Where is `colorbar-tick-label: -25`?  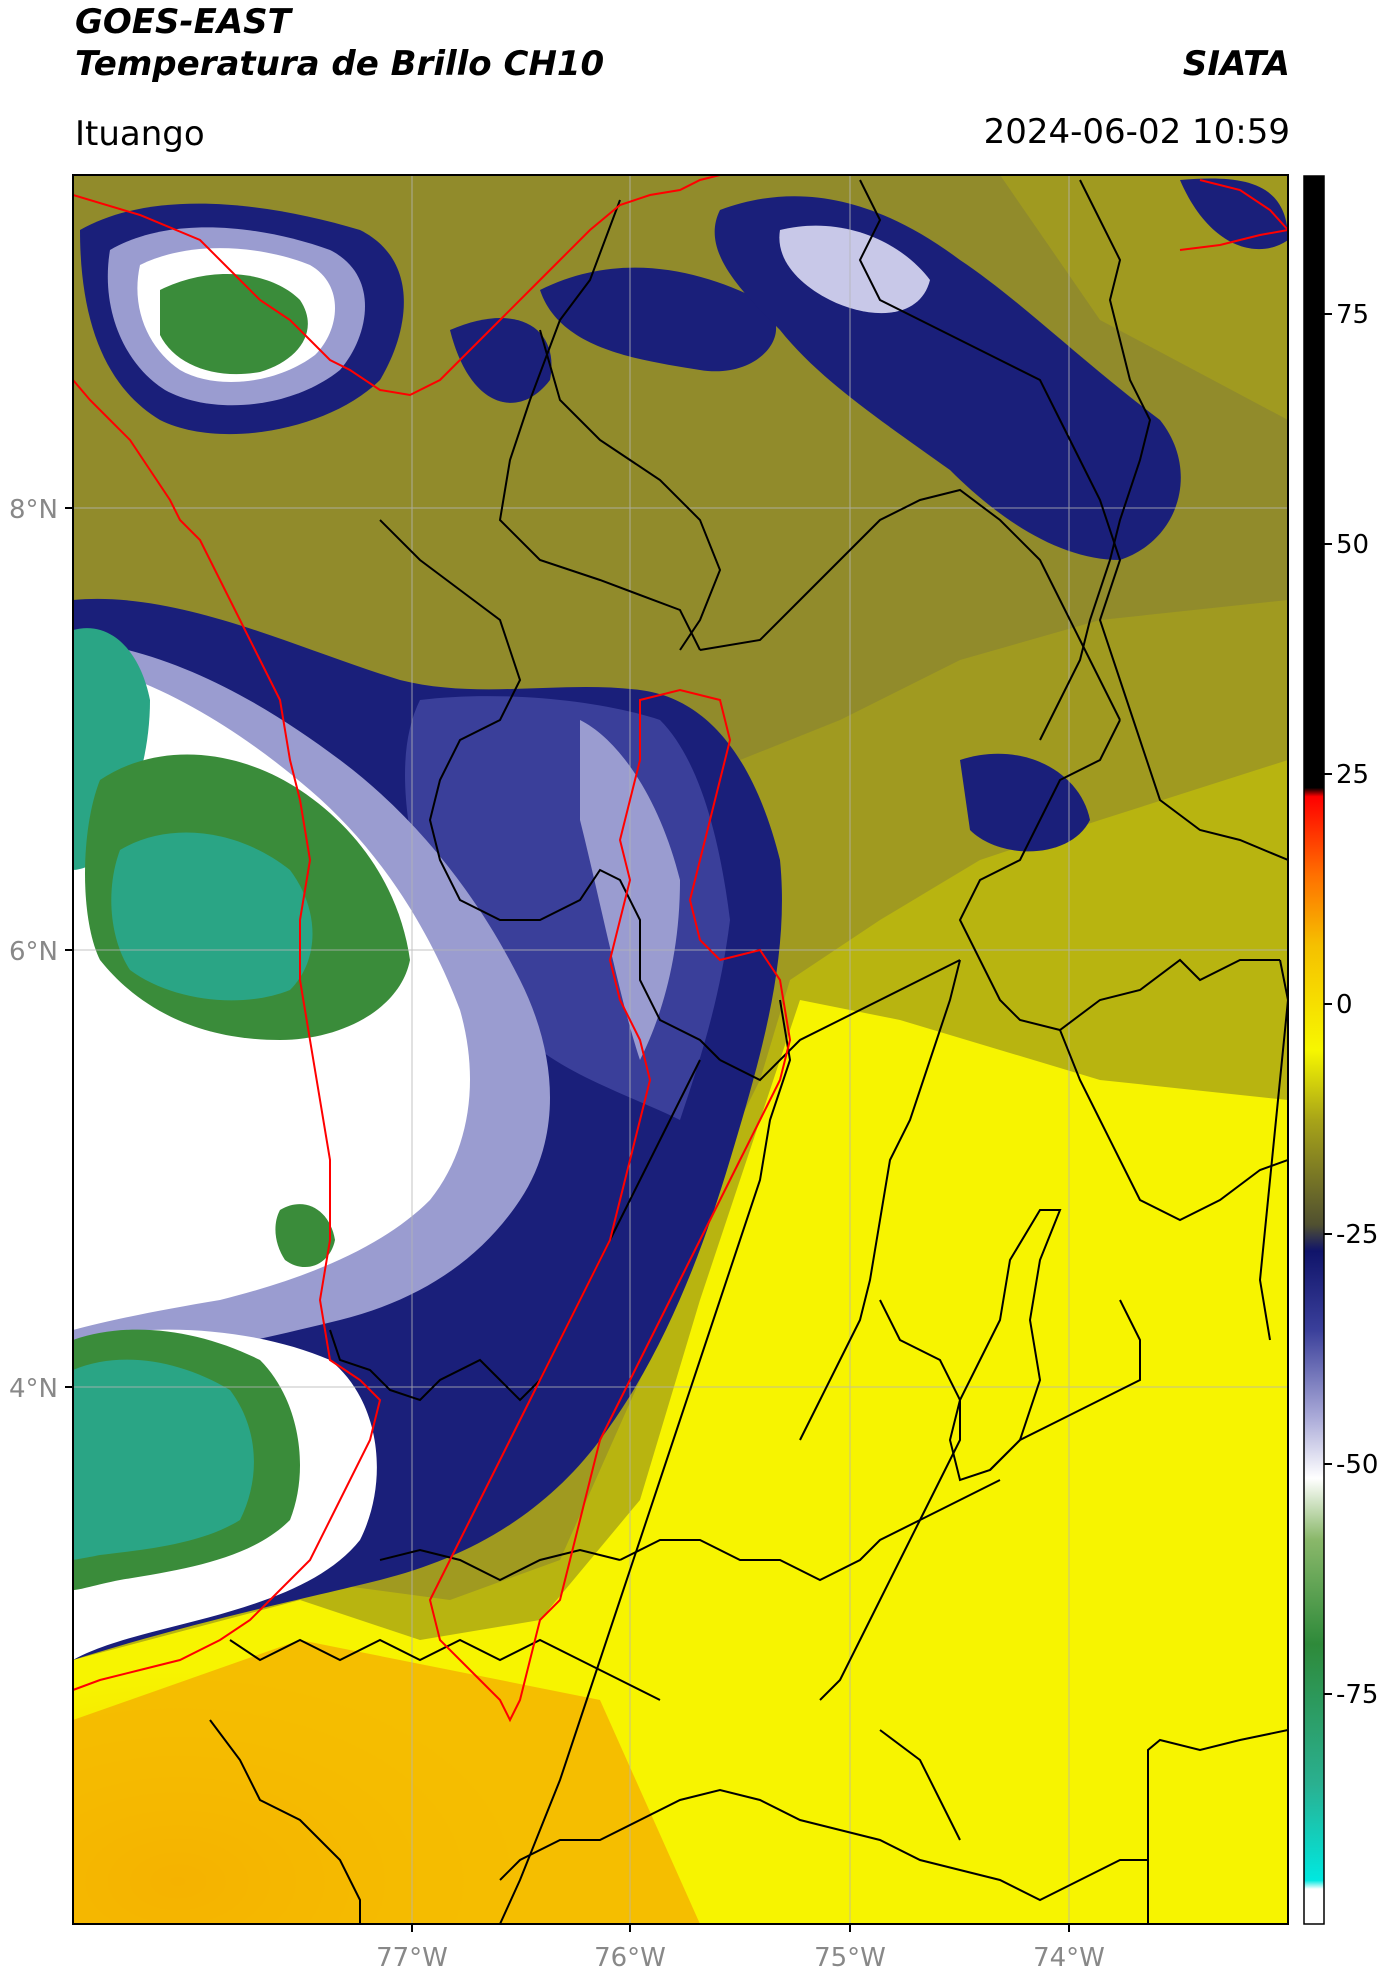 colorbar-tick-label: -25 is located at coordinates (1357, 1235).